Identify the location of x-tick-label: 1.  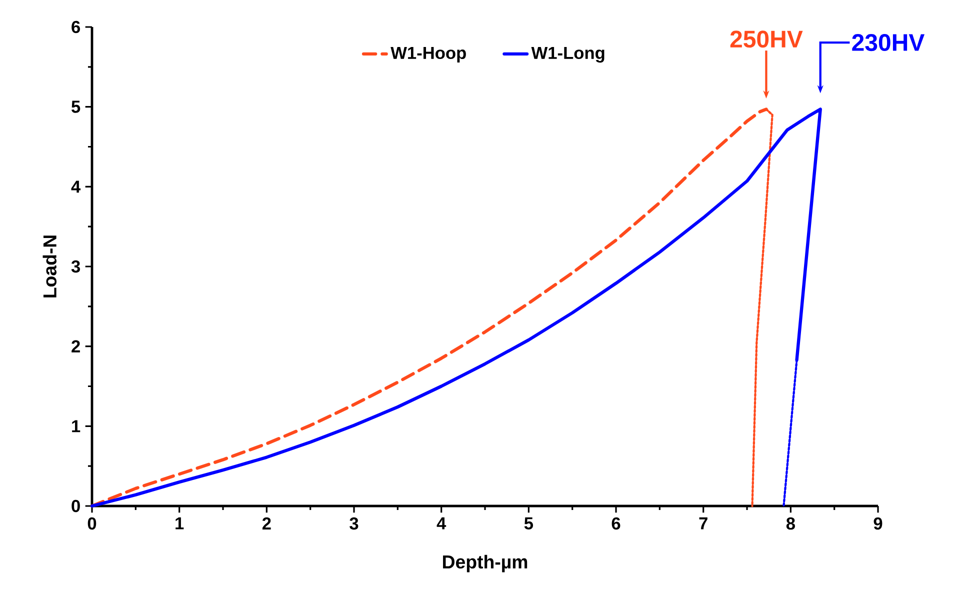
(180, 523).